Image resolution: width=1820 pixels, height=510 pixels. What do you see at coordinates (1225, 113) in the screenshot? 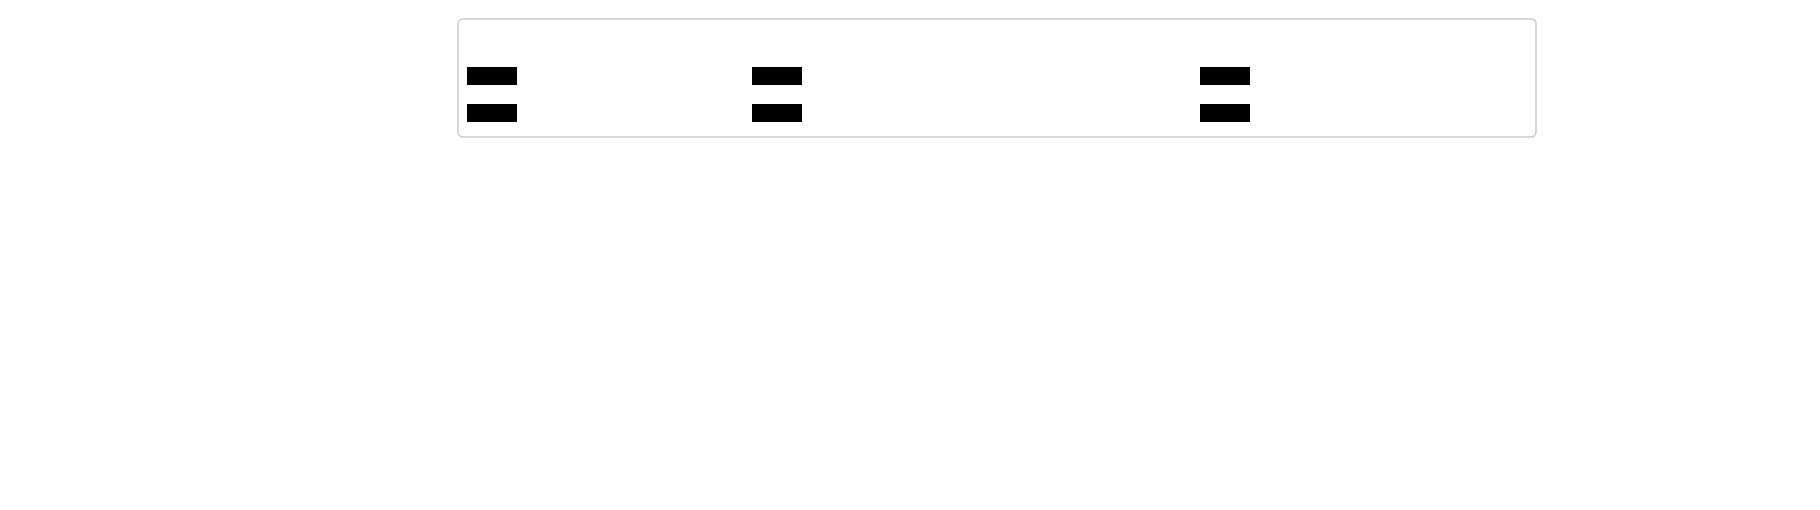
I see `legend-swatch-scaphandre` at bounding box center [1225, 113].